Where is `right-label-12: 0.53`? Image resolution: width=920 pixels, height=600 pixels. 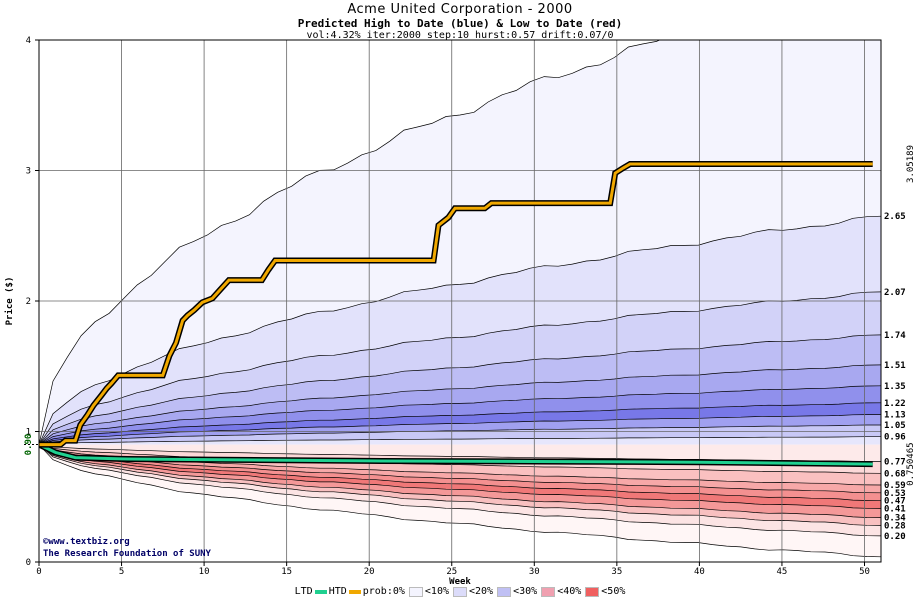 right-label-12: 0.53 is located at coordinates (895, 494).